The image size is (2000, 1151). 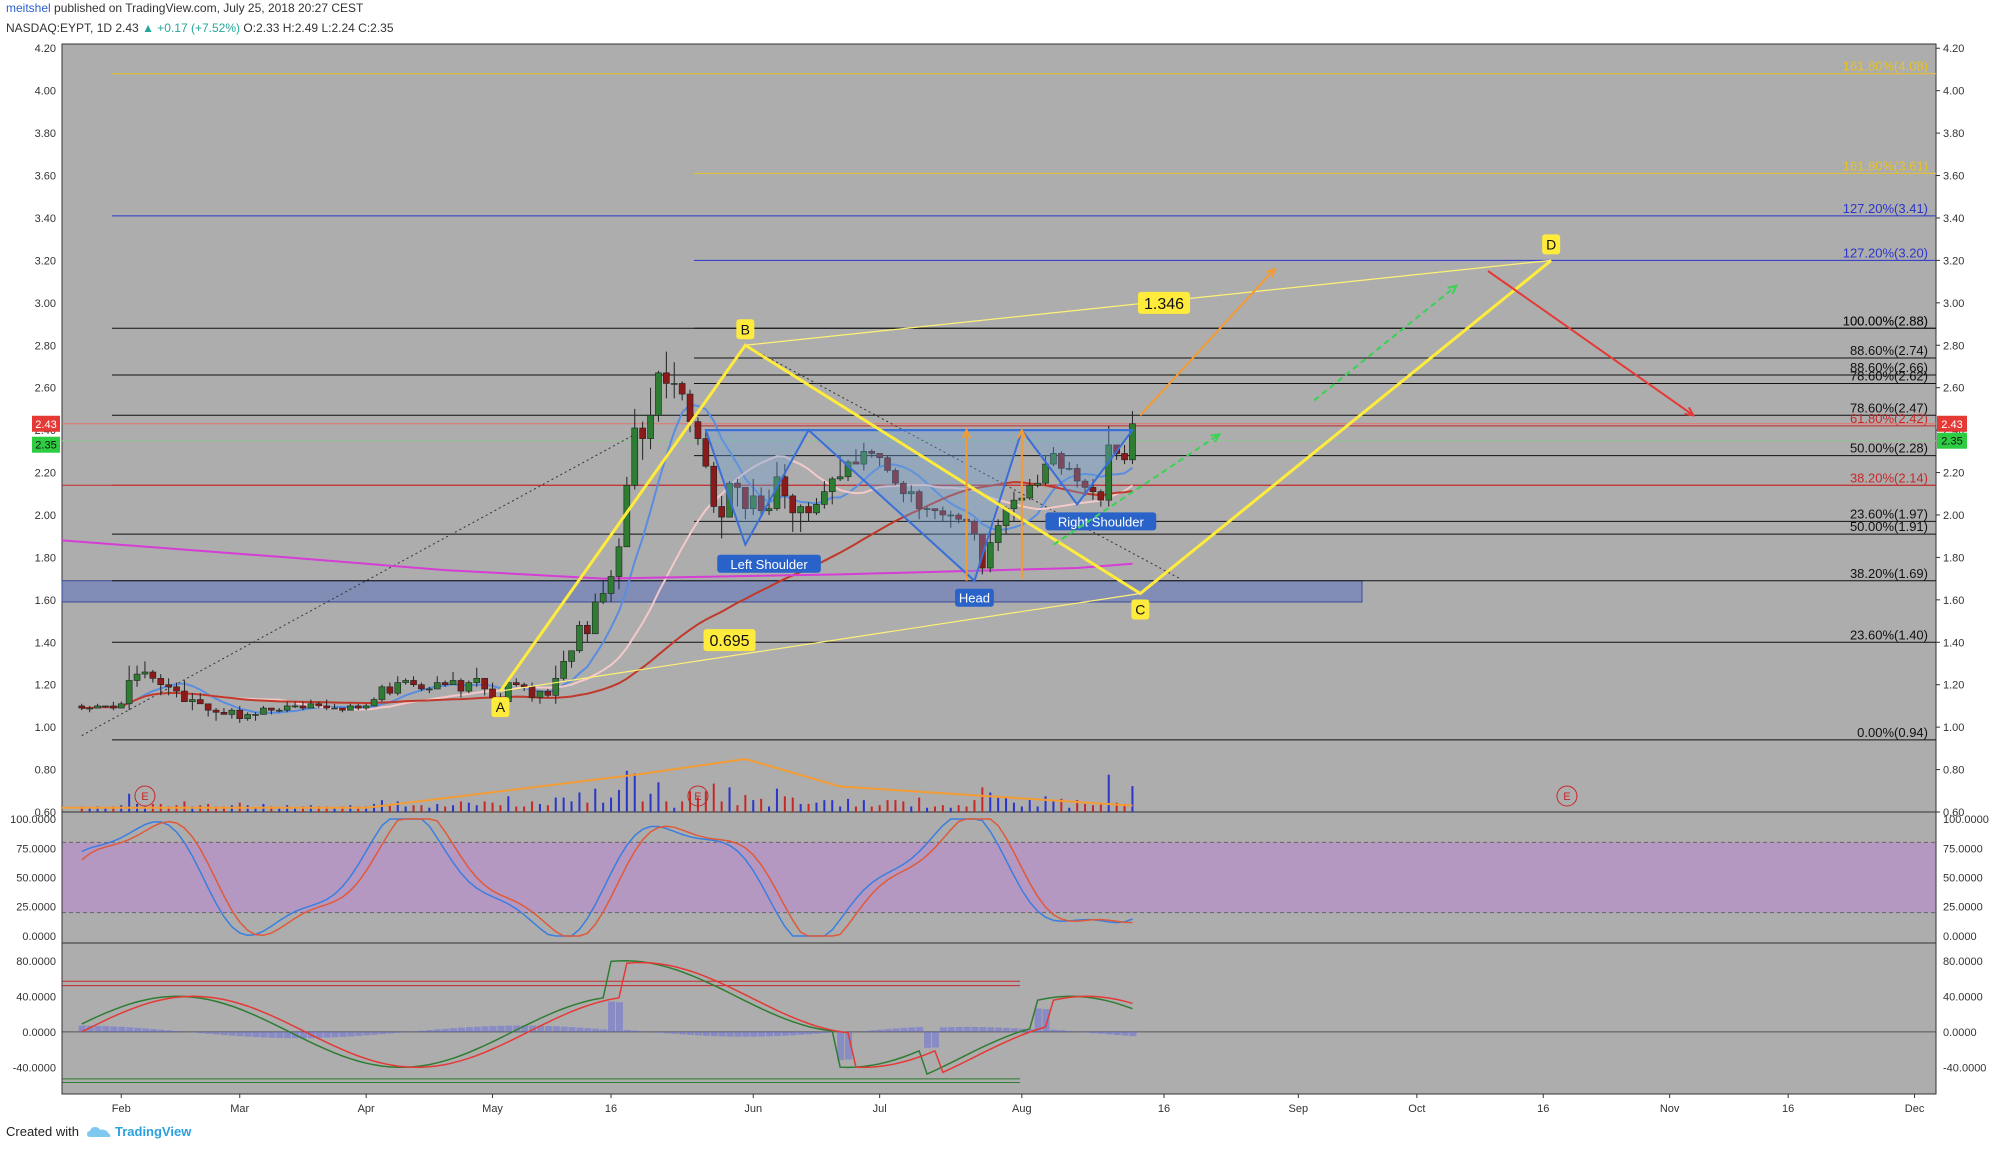 What do you see at coordinates (745, 329) in the screenshot?
I see `abcd-point-label: B` at bounding box center [745, 329].